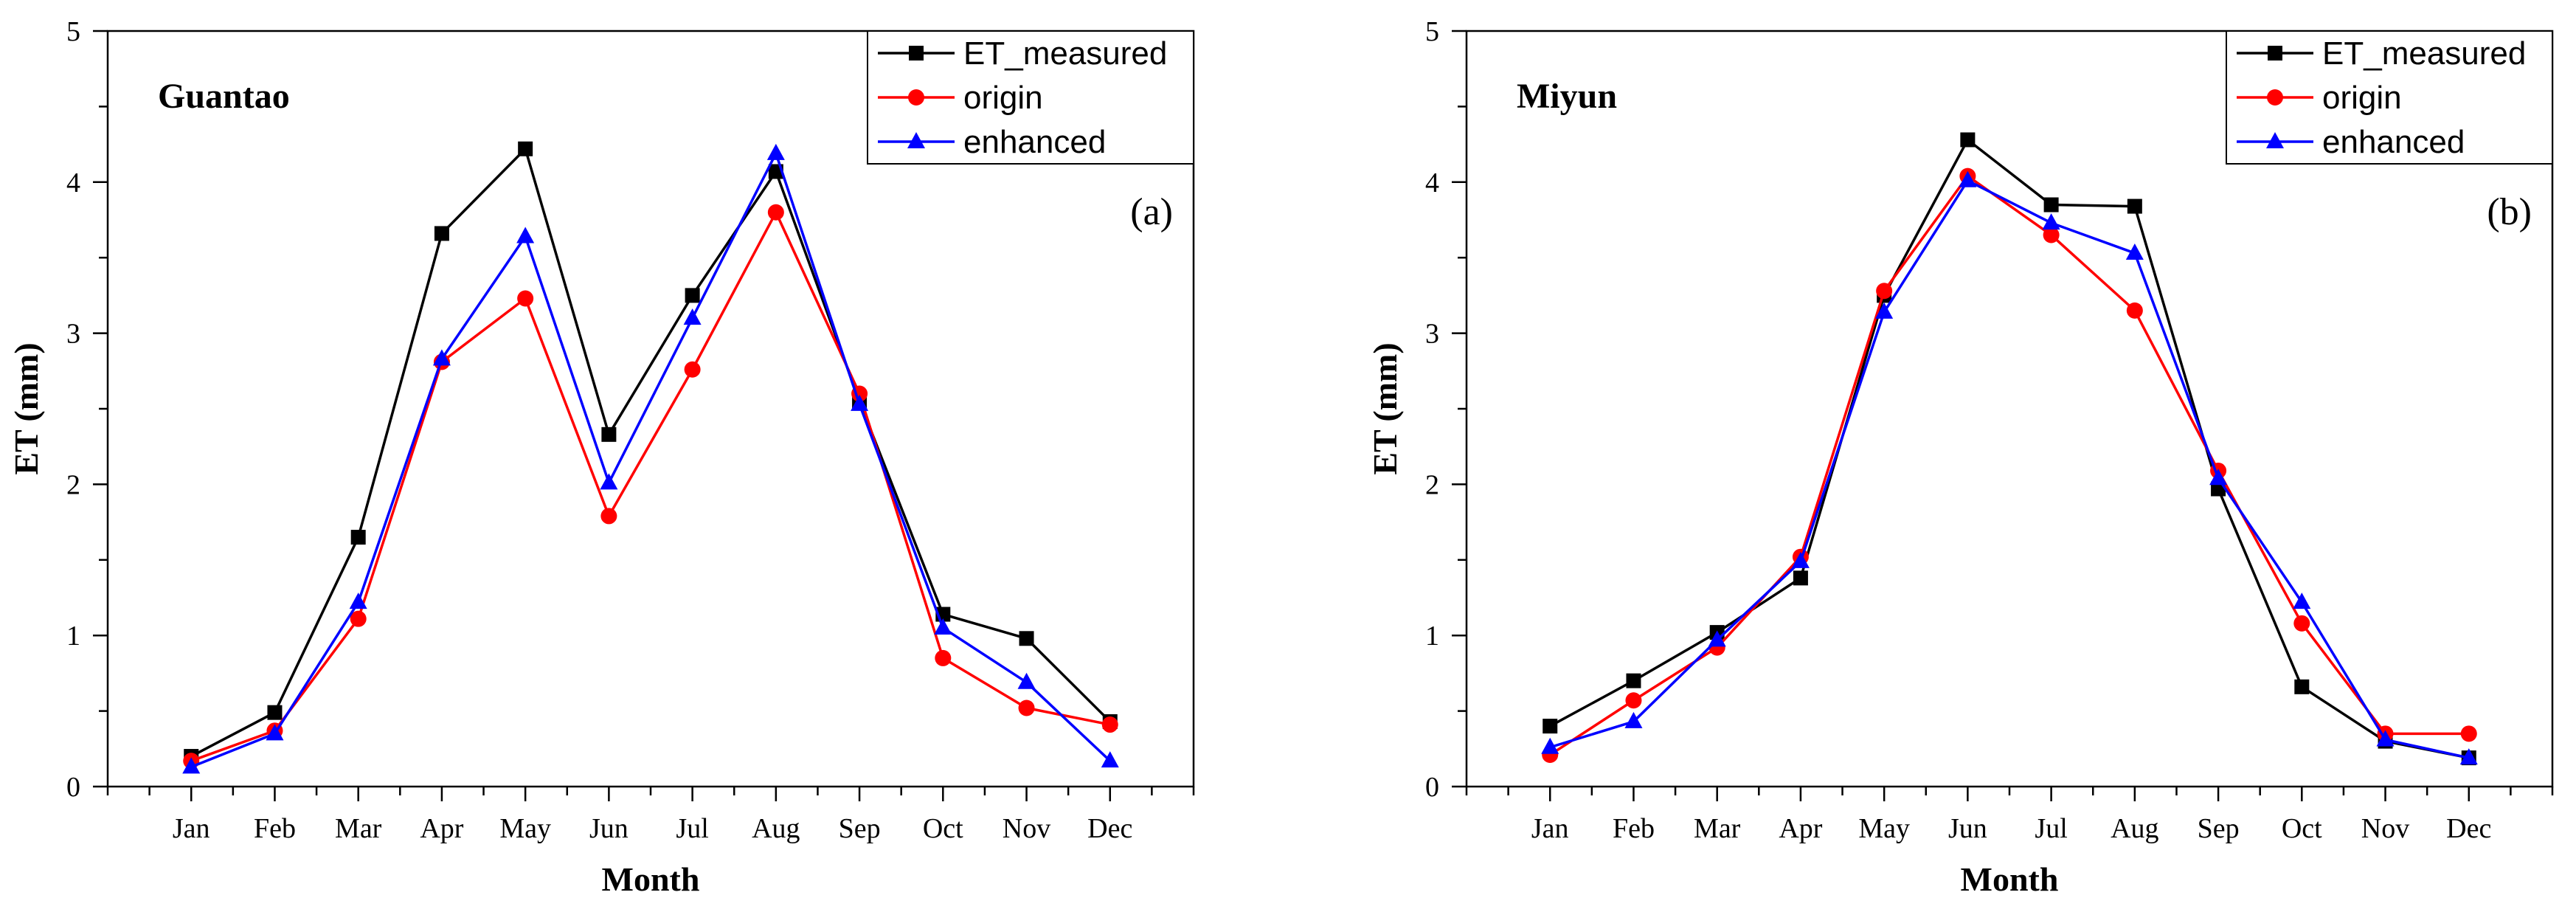 The image size is (2576, 912). I want to click on panel-label: (b), so click(2510, 212).